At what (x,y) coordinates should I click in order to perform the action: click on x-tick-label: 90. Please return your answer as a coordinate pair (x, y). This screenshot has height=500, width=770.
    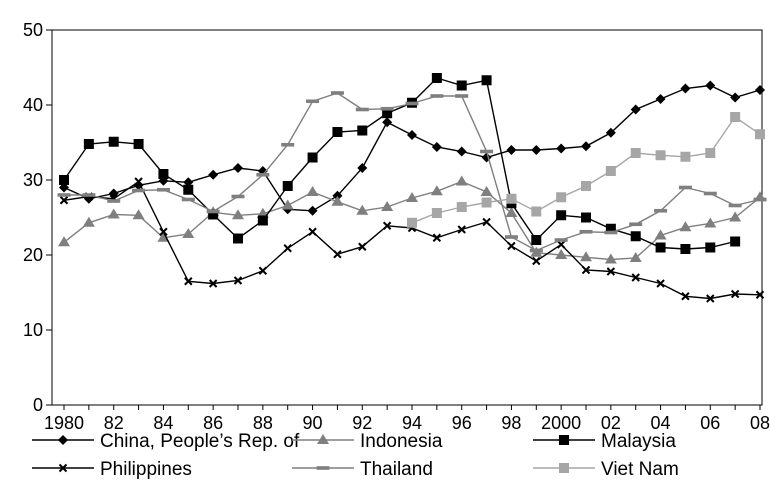
    Looking at the image, I should click on (313, 423).